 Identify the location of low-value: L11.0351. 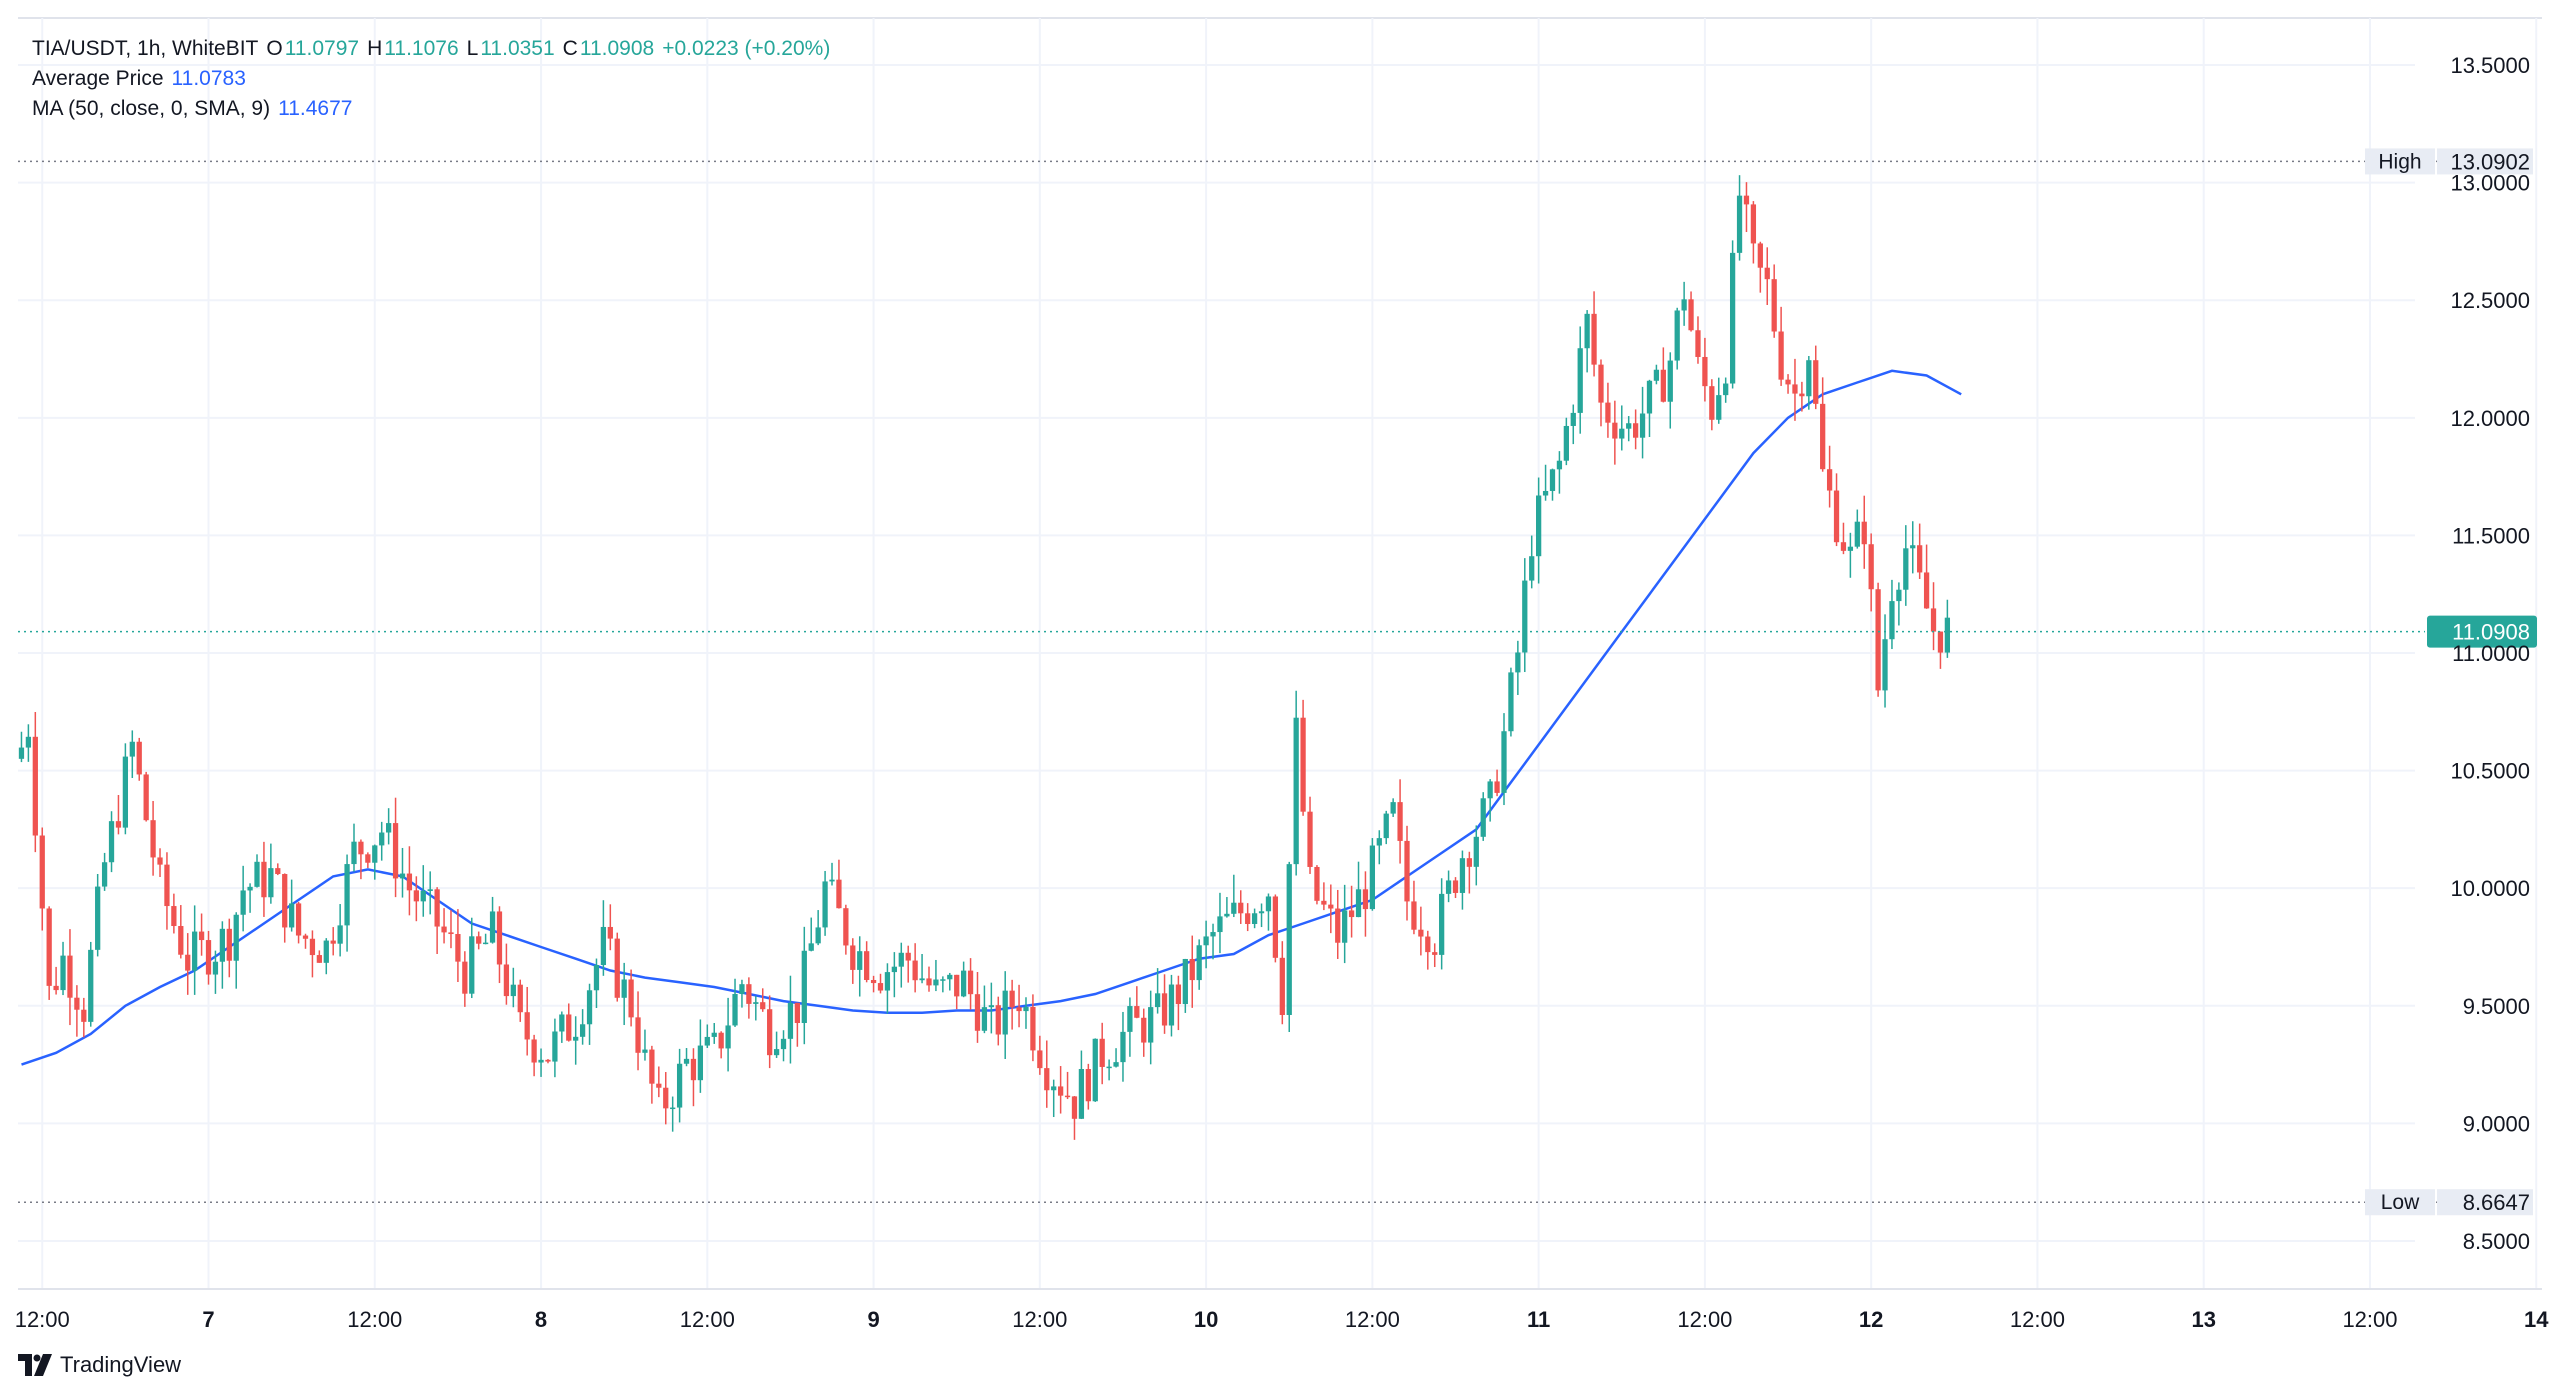
(510, 48).